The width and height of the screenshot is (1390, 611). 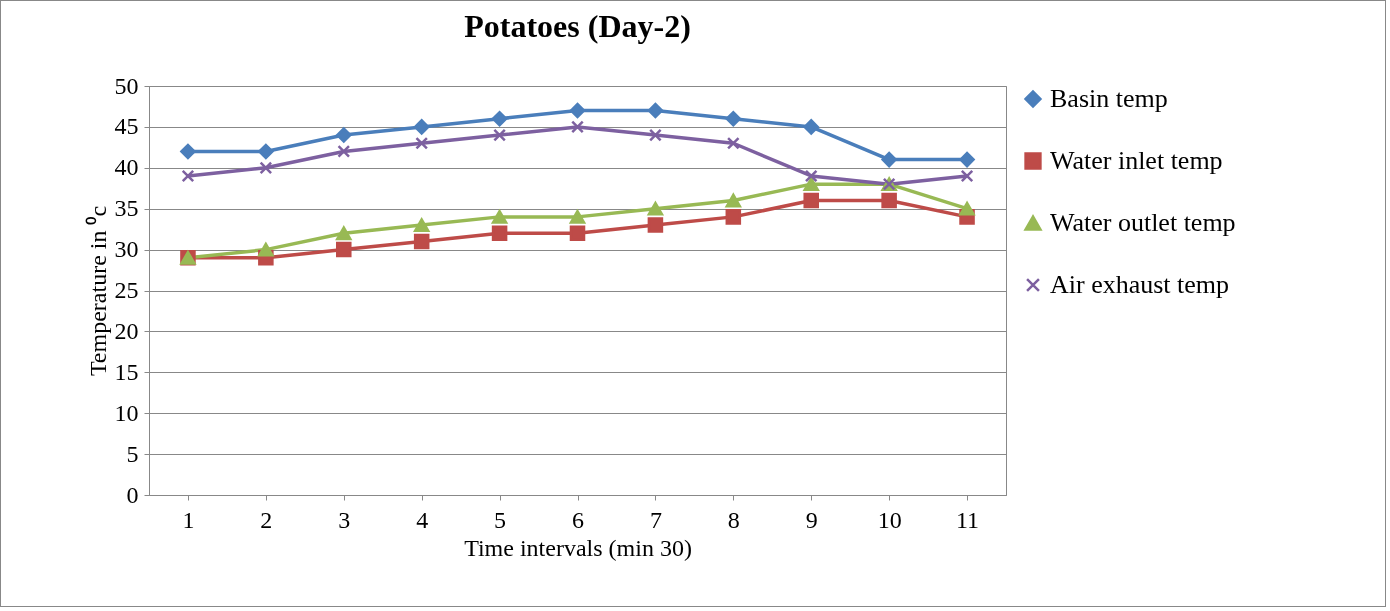 What do you see at coordinates (126, 330) in the screenshot?
I see `y-tick-label: 20` at bounding box center [126, 330].